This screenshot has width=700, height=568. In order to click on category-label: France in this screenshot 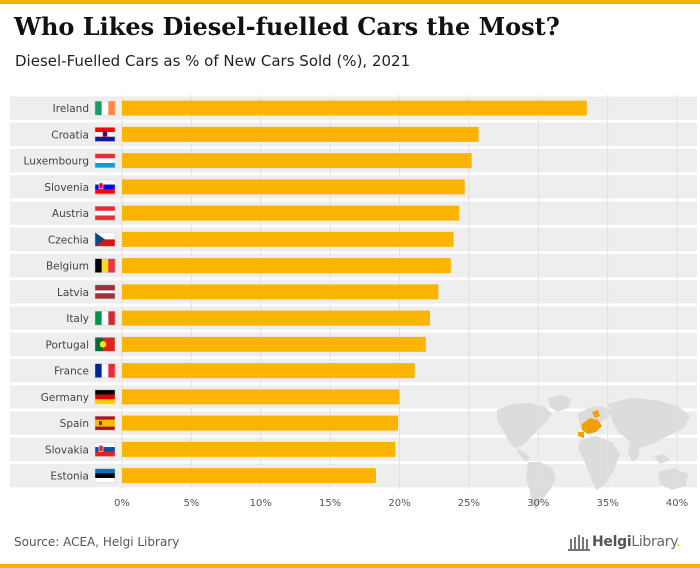, I will do `click(71, 372)`.